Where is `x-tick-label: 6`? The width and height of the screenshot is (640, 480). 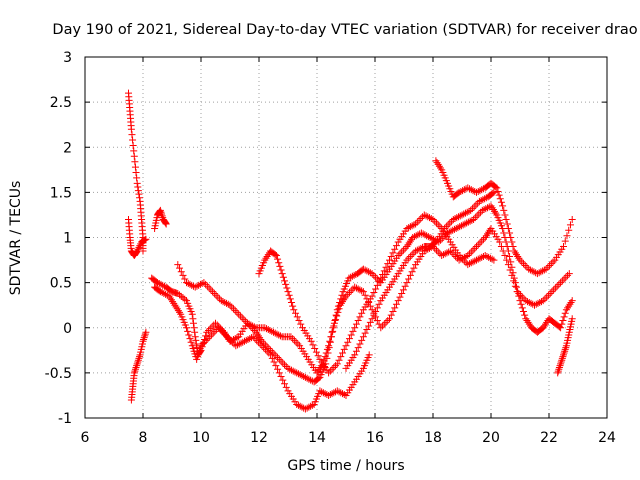
x-tick-label: 6 is located at coordinates (85, 438).